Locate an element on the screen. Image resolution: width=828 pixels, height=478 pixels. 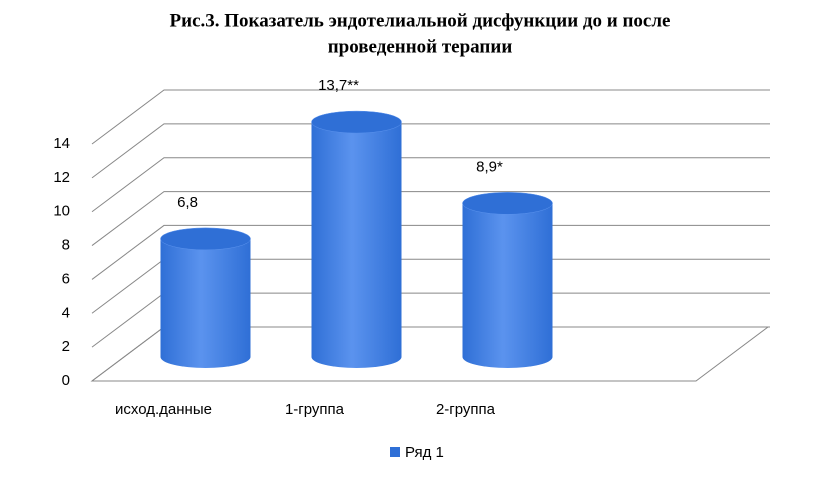
y-tick-label: 4 is located at coordinates (66, 312).